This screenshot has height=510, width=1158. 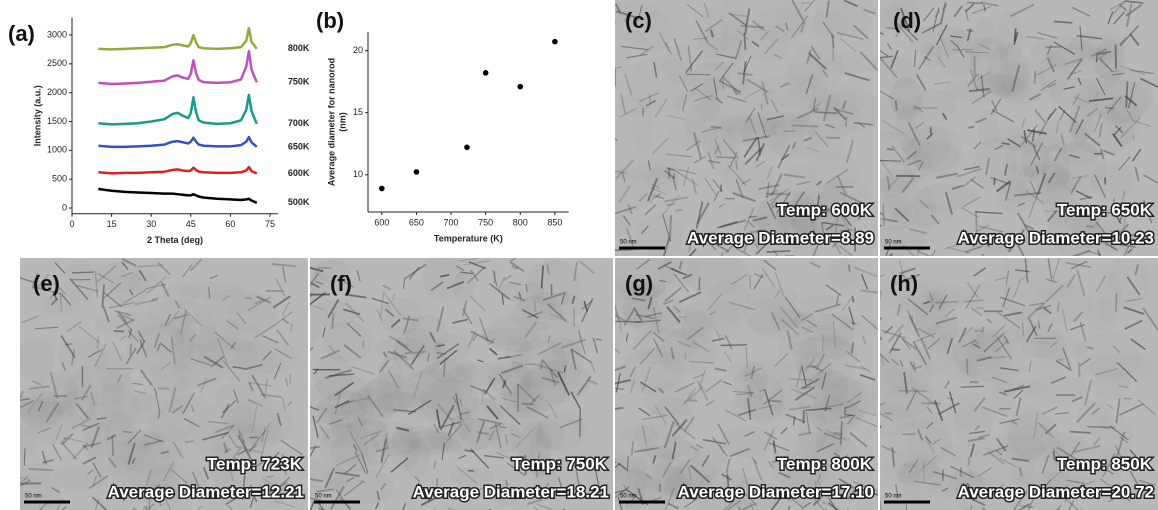 What do you see at coordinates (520, 222) in the screenshot?
I see `x-tick-label: 800` at bounding box center [520, 222].